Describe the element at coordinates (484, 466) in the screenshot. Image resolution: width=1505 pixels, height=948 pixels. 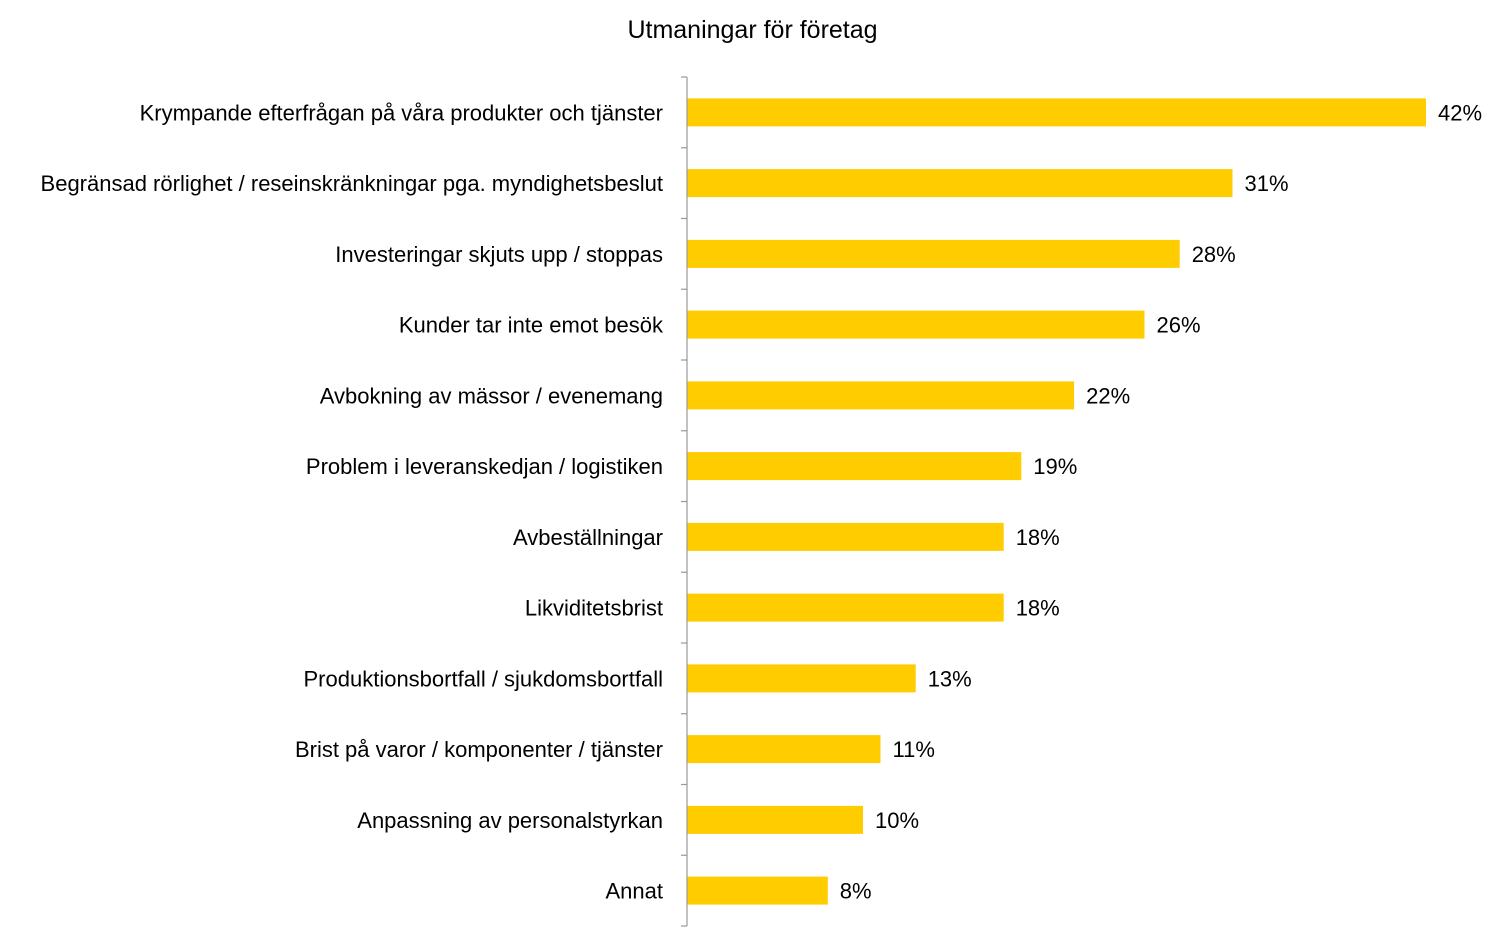
I see `category-label: Problem i leveranskedjan / logistiken` at that location.